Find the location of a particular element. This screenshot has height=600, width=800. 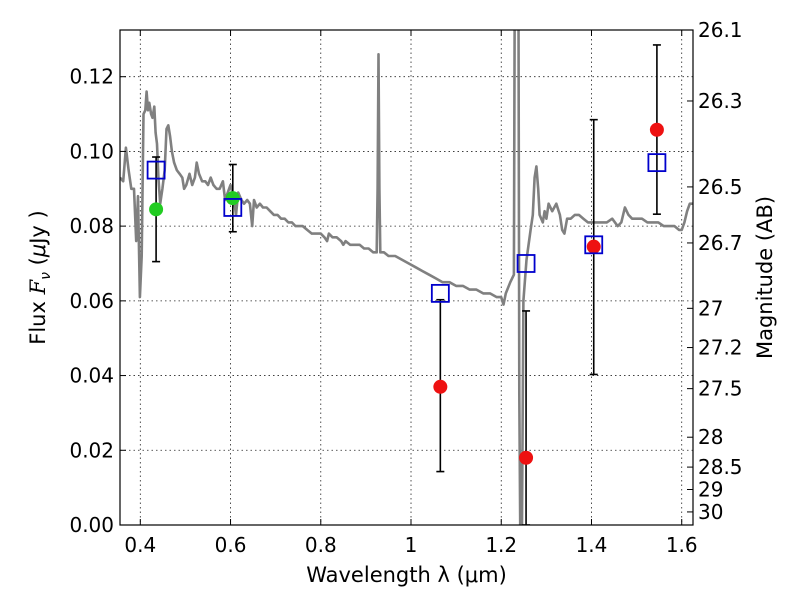

y-axis-label-flux: Flux is located at coordinates (38, 319).